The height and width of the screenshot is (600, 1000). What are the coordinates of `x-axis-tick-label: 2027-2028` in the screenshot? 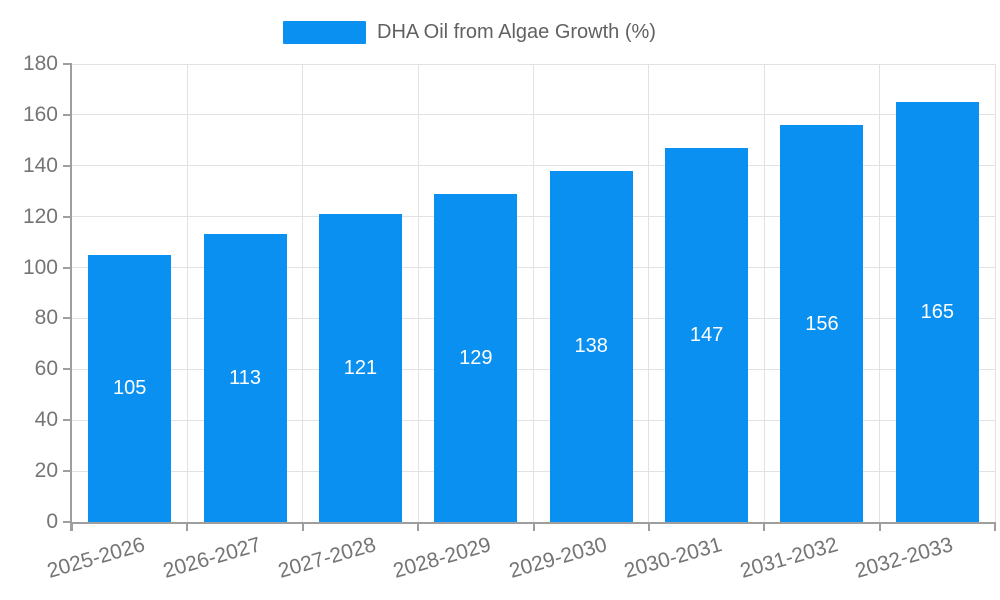 It's located at (327, 558).